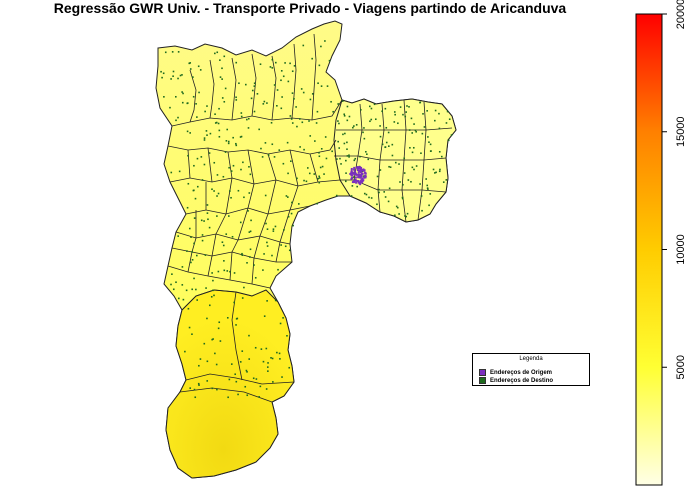 The height and width of the screenshot is (500, 700). I want to click on legend-title: Legenda, so click(531, 359).